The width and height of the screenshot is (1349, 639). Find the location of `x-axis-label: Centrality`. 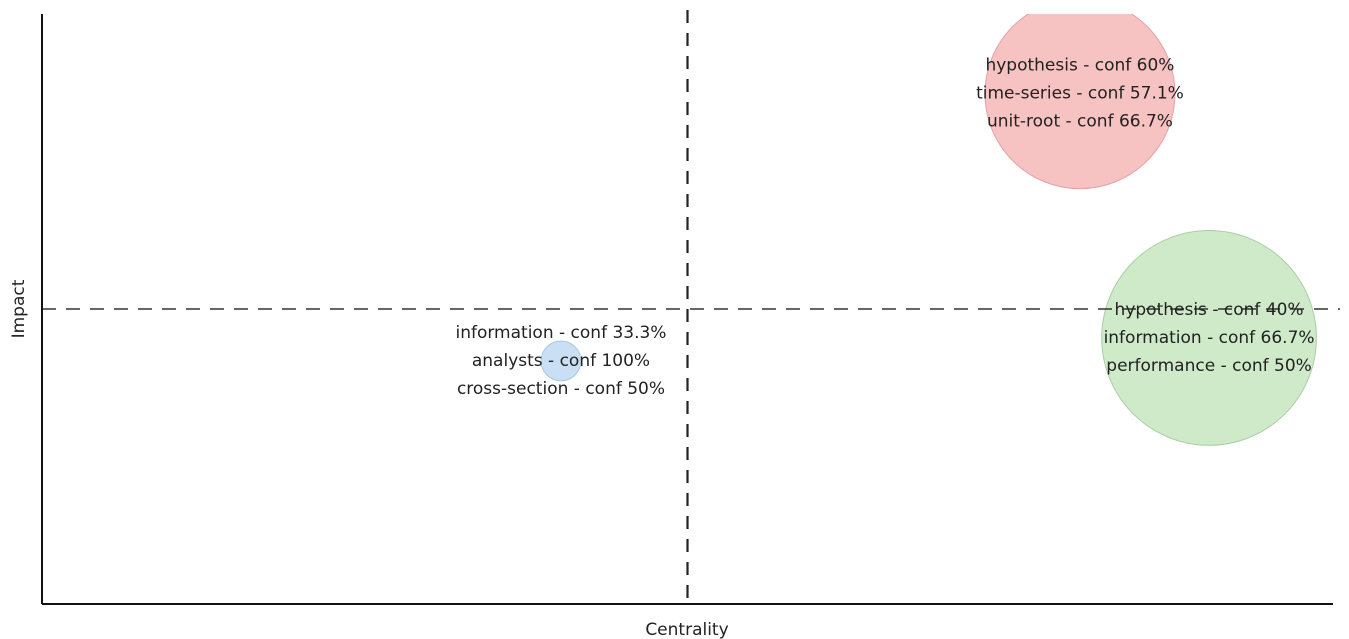

x-axis-label: Centrality is located at coordinates (686, 629).